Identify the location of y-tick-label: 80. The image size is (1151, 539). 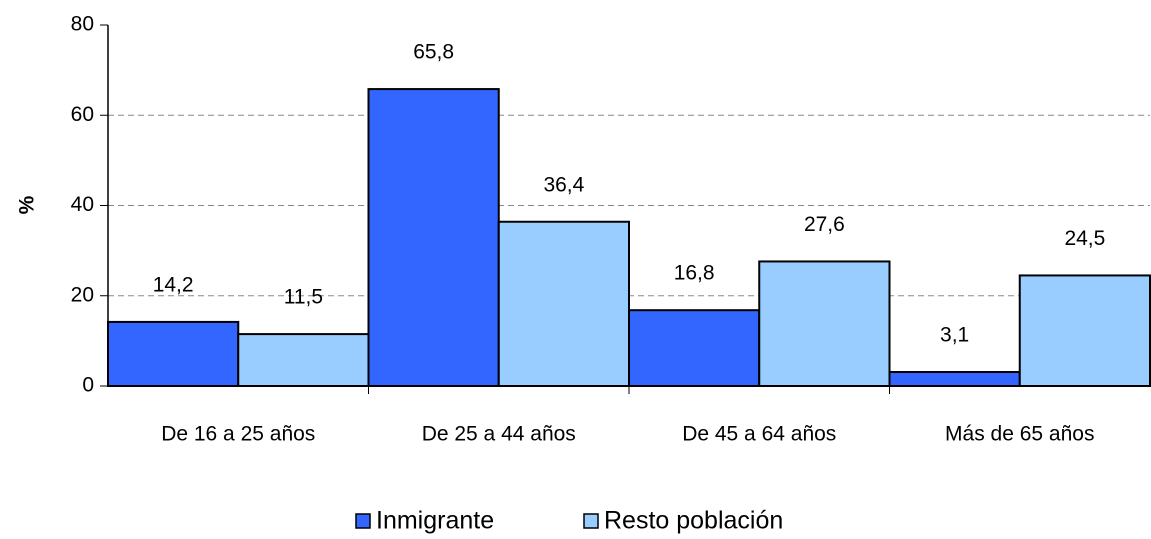
(82, 24).